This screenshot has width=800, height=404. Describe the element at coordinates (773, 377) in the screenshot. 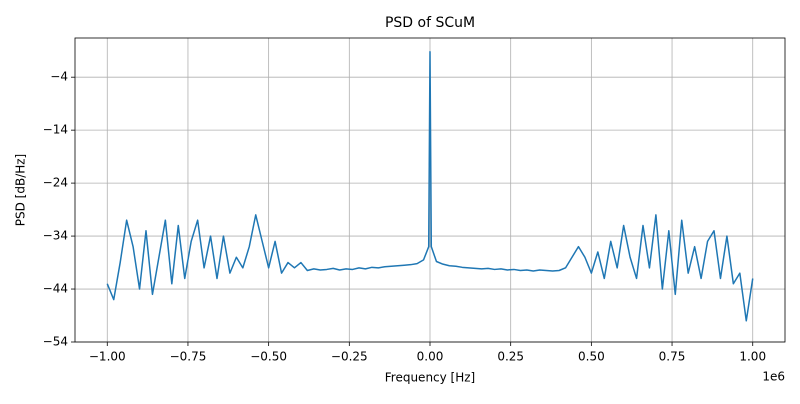

I see `x-offset-label: 1e6` at that location.